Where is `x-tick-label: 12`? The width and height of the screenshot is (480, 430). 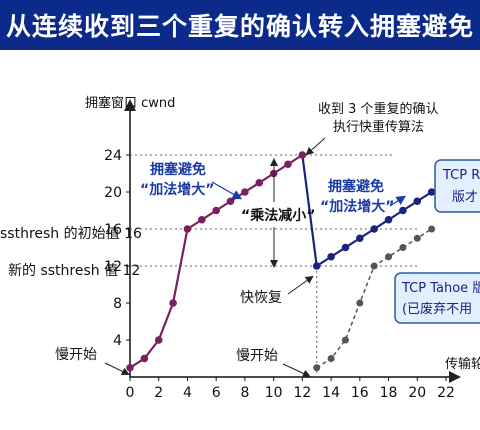 x-tick-label: 12 is located at coordinates (302, 393).